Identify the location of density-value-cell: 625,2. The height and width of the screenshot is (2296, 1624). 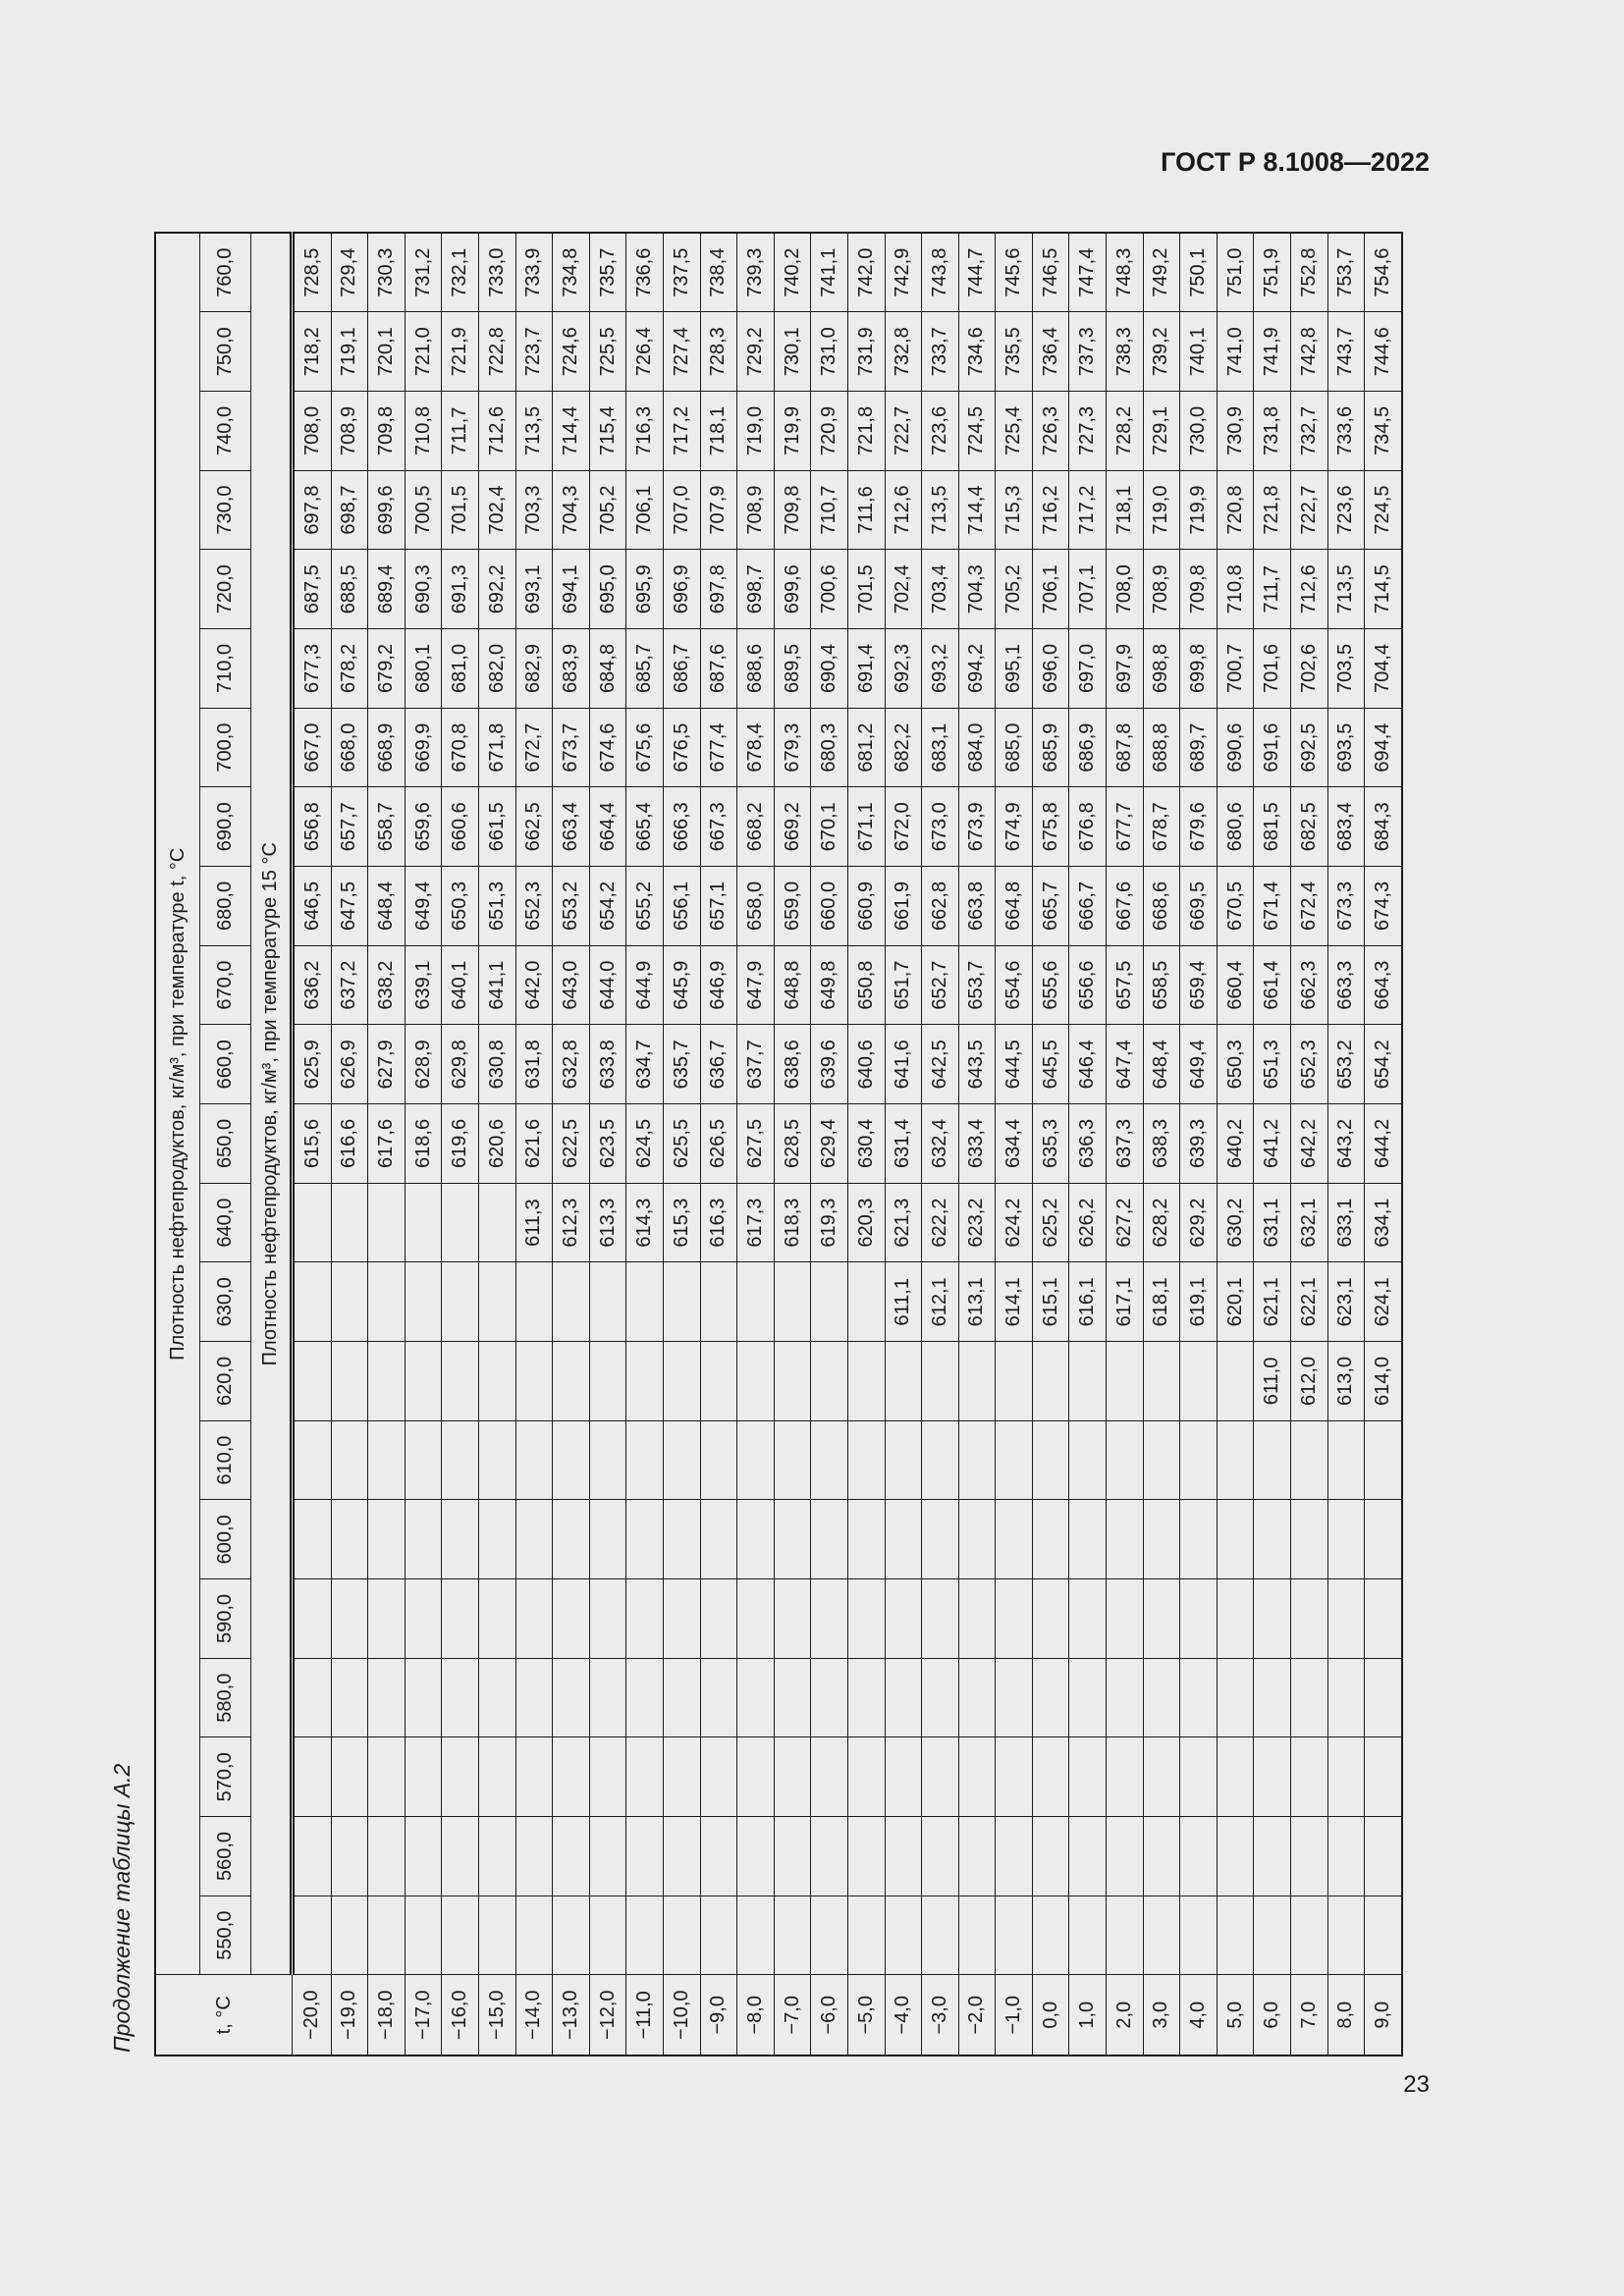
(1050, 1222).